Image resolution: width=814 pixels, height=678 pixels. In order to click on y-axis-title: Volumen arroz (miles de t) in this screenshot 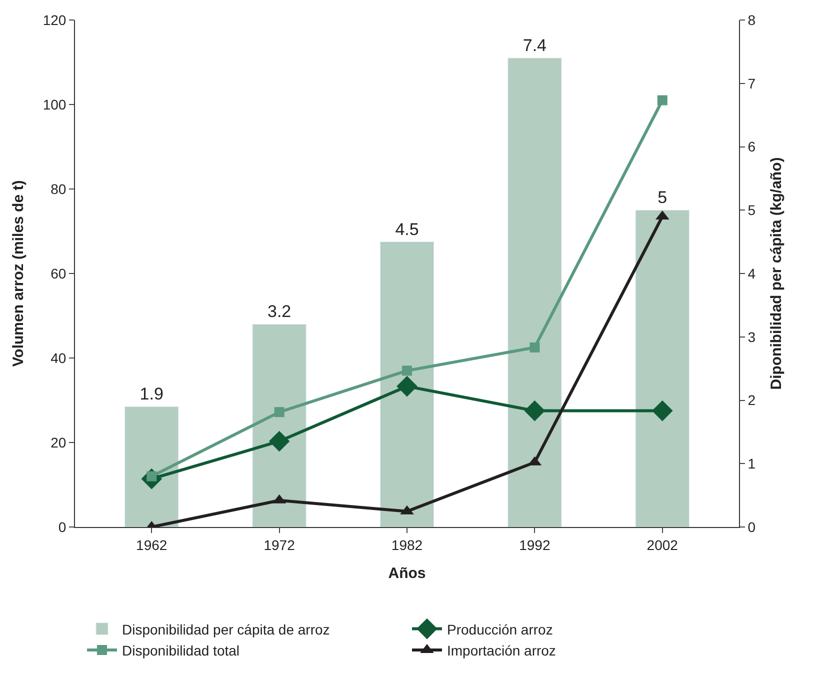, I will do `click(19, 273)`.